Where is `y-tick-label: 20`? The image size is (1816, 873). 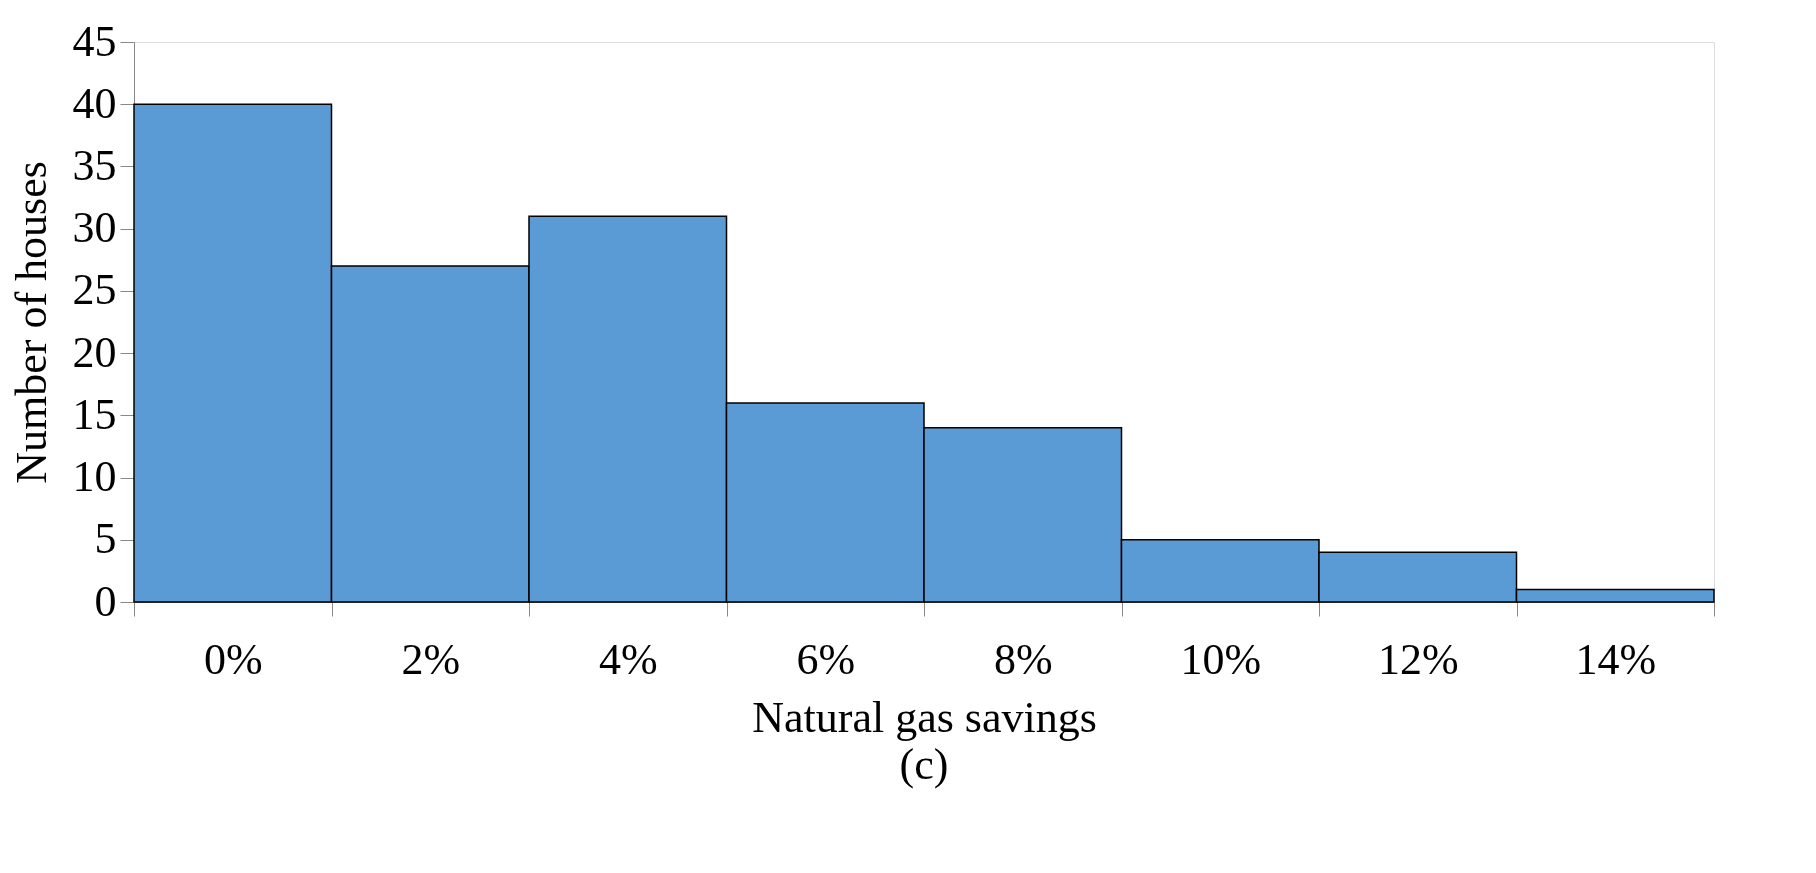
y-tick-label: 20 is located at coordinates (94, 352).